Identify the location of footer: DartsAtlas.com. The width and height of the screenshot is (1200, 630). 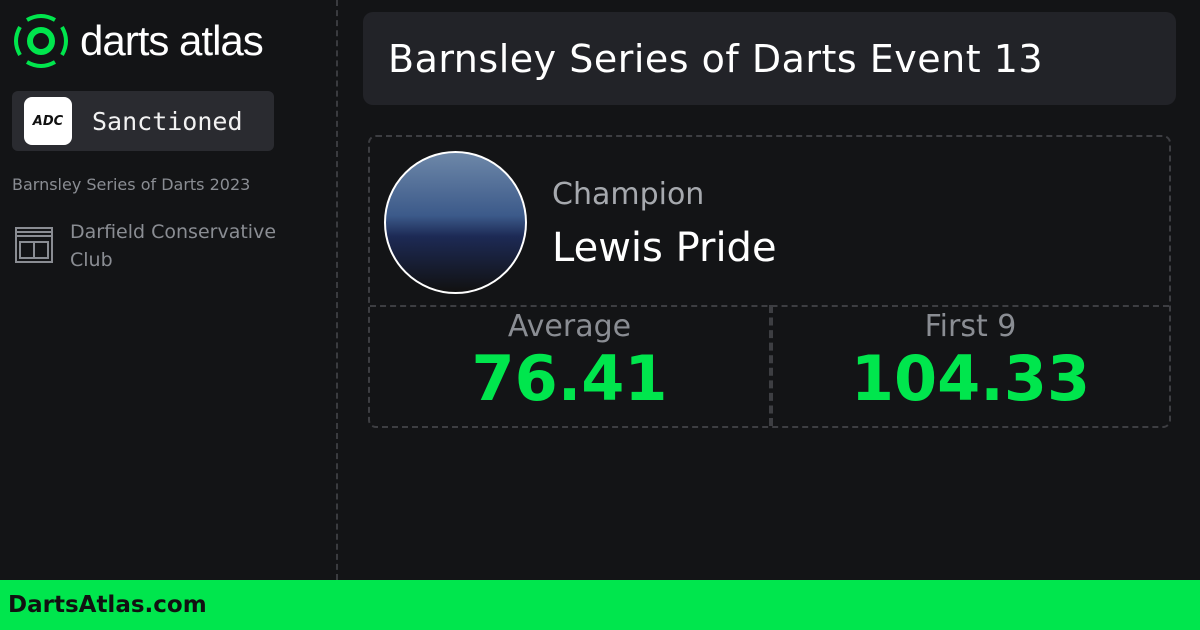
(600, 605).